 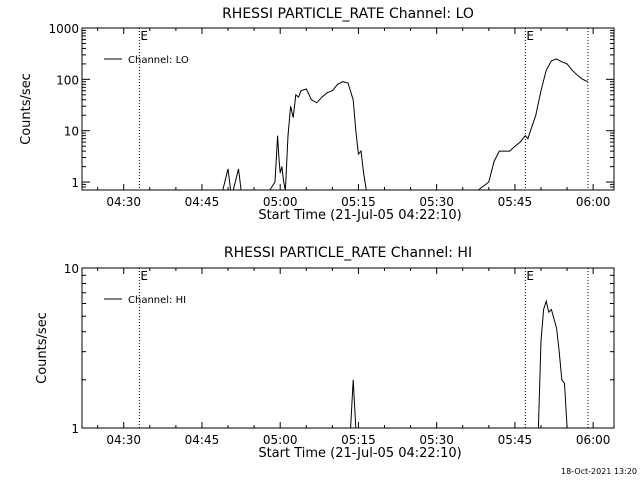 What do you see at coordinates (63, 29) in the screenshot?
I see `y-tick-label: 1000` at bounding box center [63, 29].